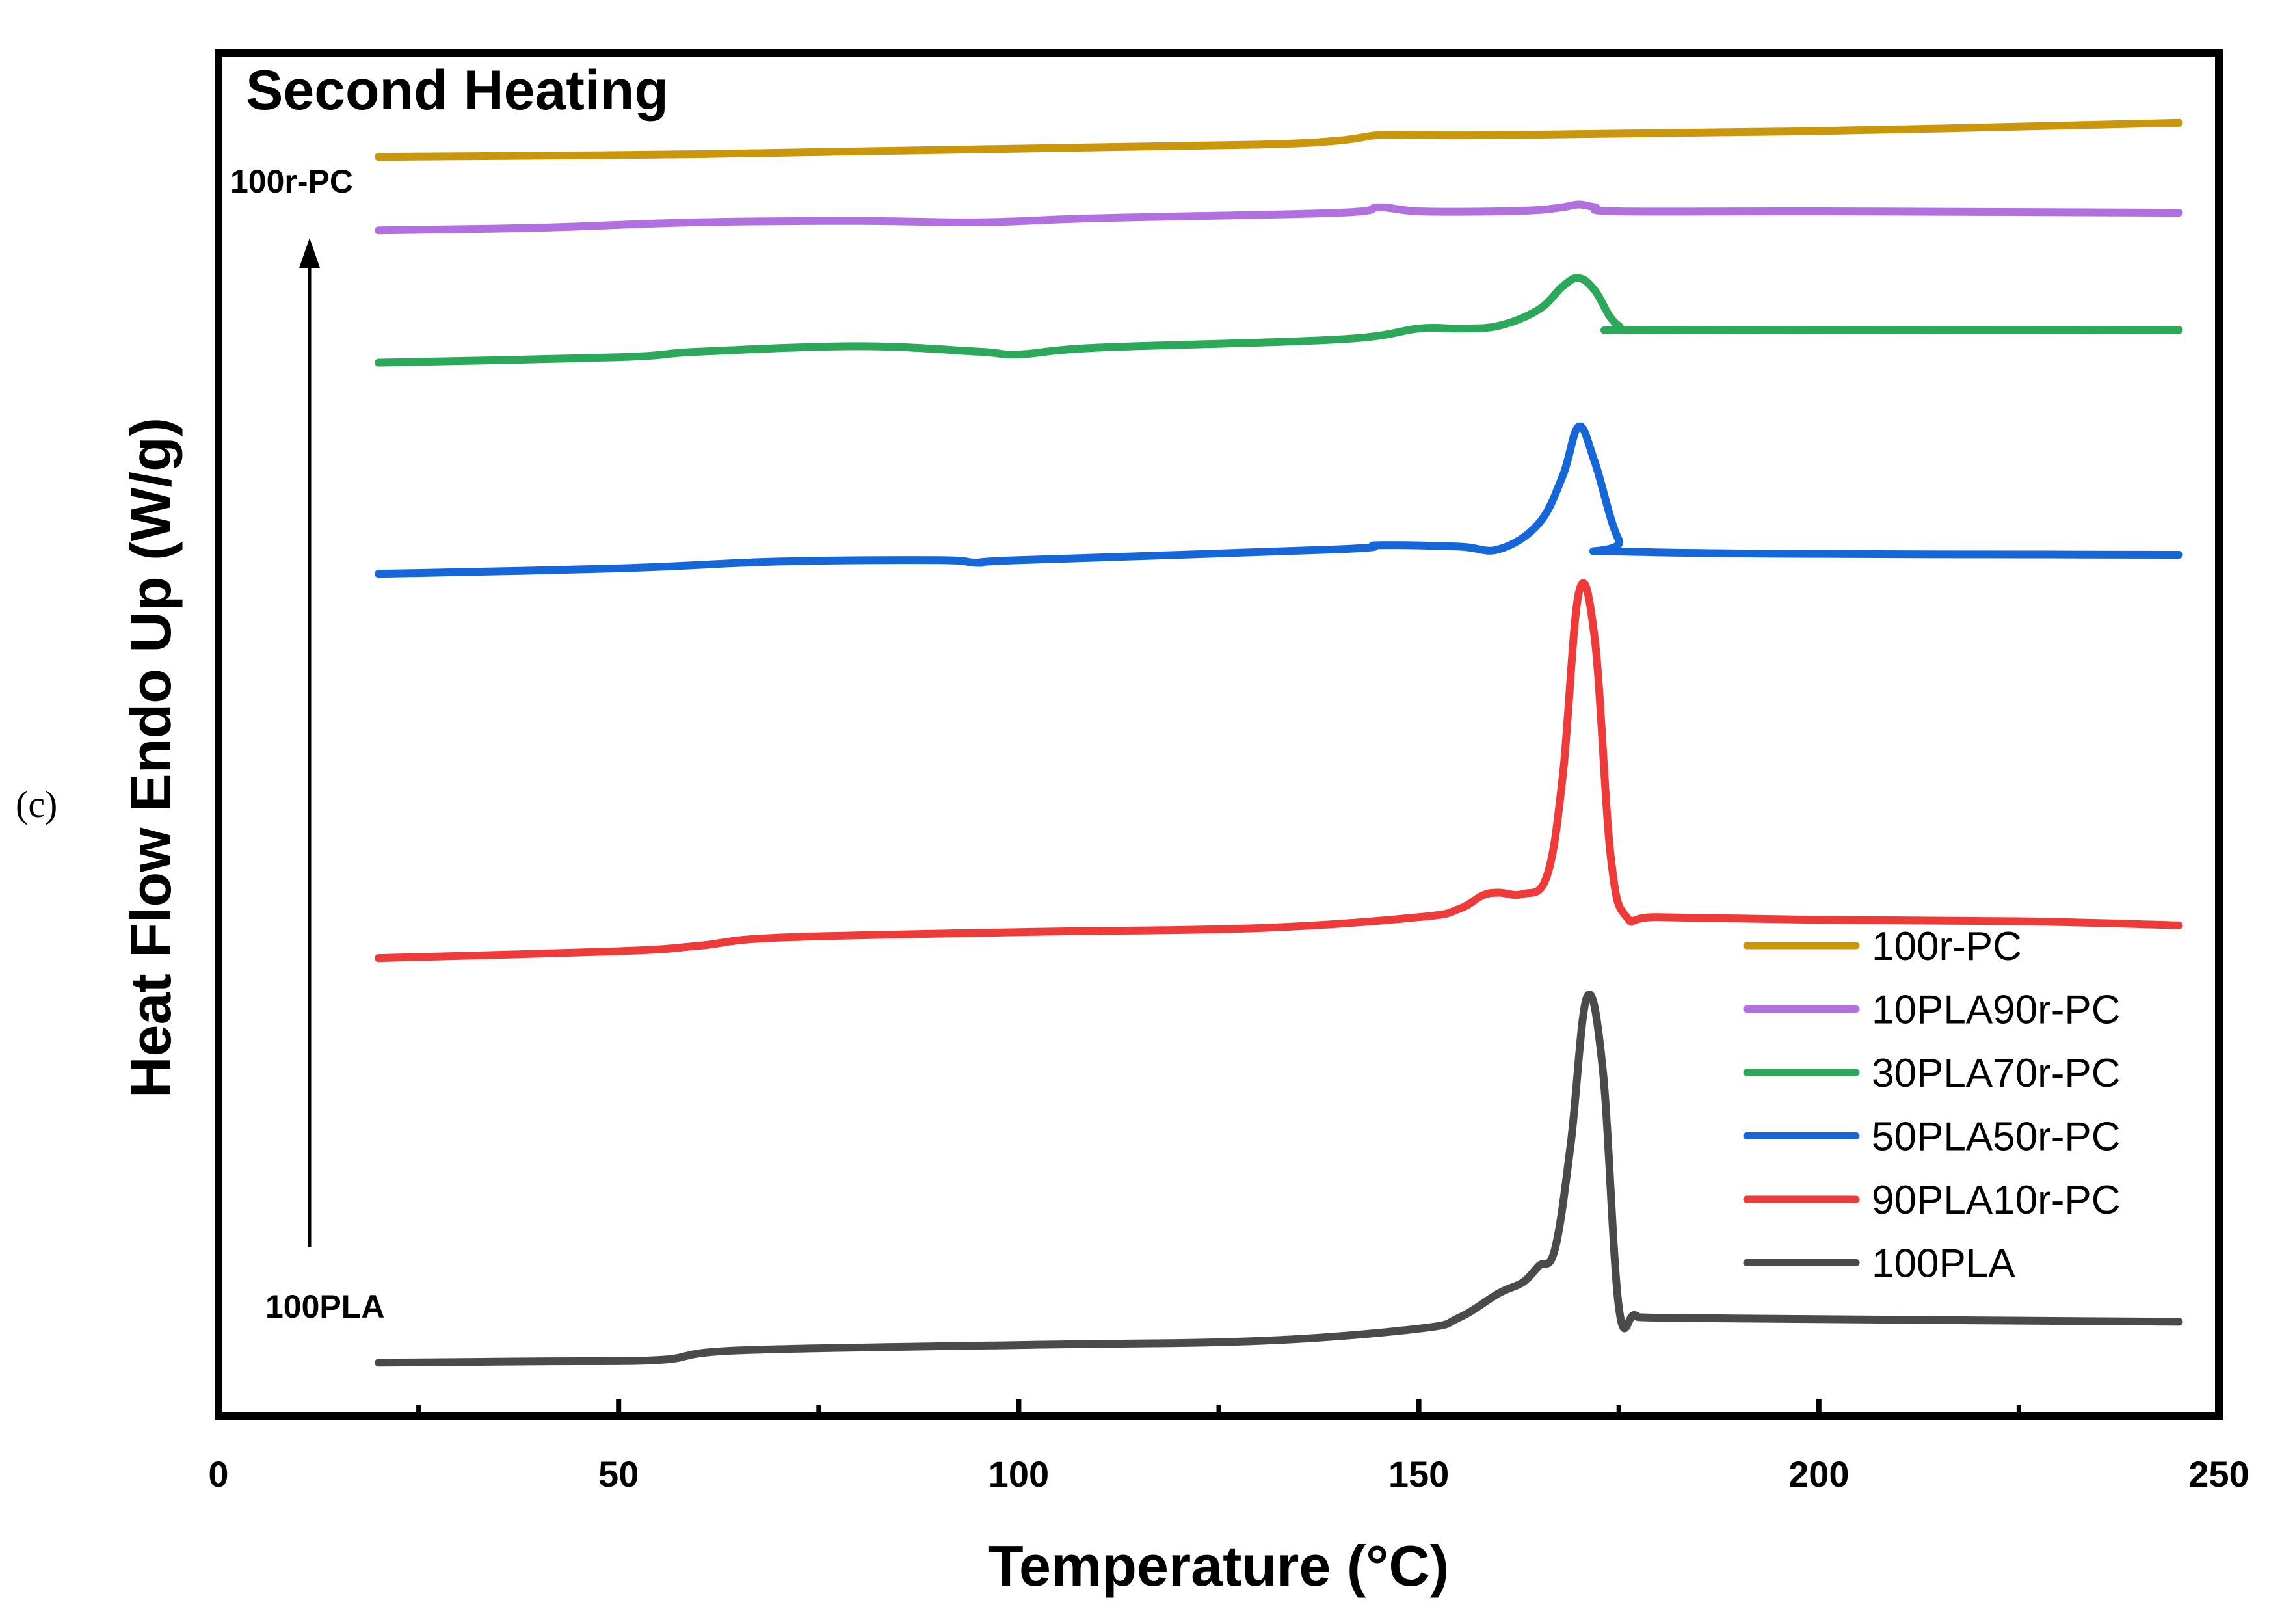  I want to click on x-tick-label: 150, so click(1418, 1474).